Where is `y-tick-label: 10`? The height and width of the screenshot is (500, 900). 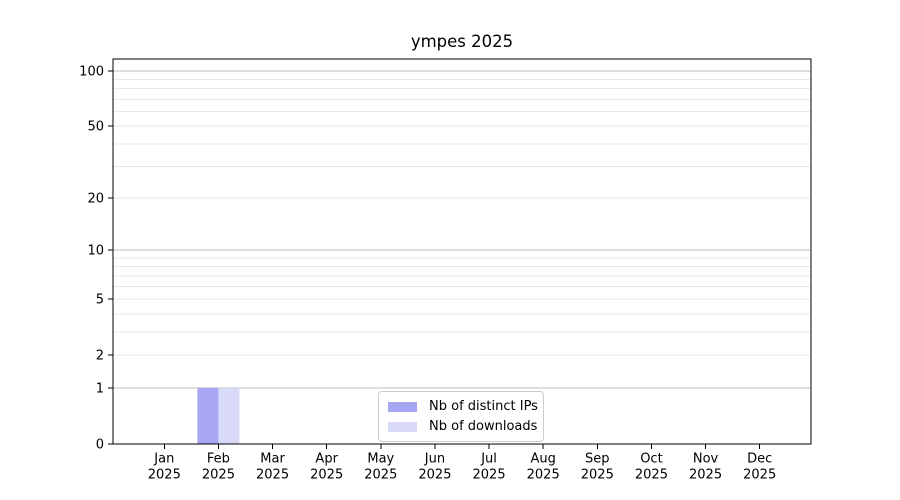 y-tick-label: 10 is located at coordinates (95, 251).